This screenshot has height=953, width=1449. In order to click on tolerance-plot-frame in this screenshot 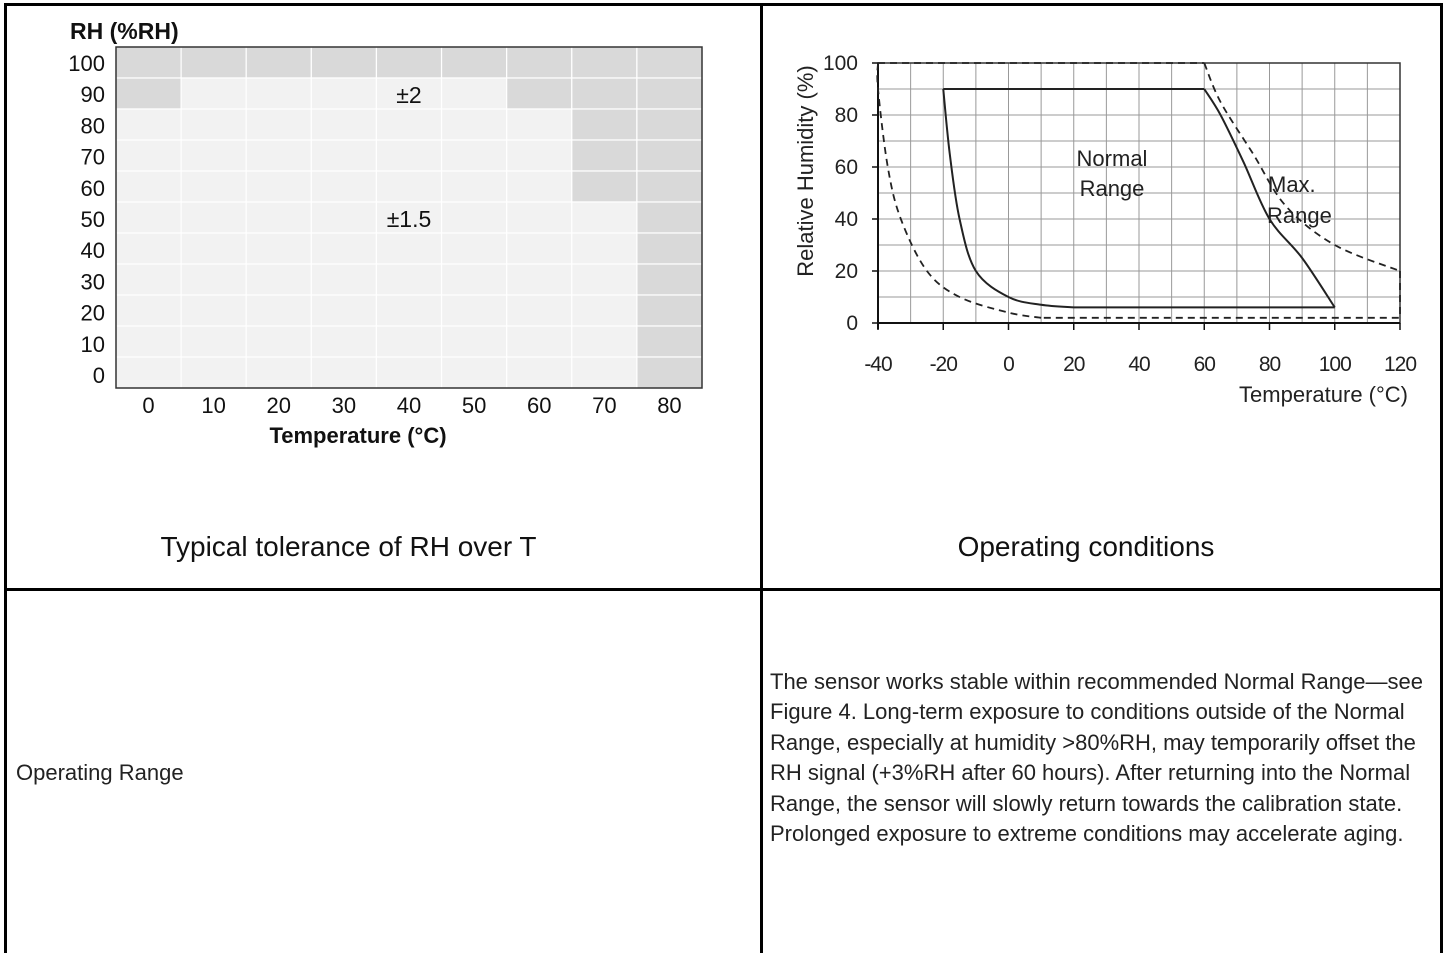, I will do `click(409, 217)`.